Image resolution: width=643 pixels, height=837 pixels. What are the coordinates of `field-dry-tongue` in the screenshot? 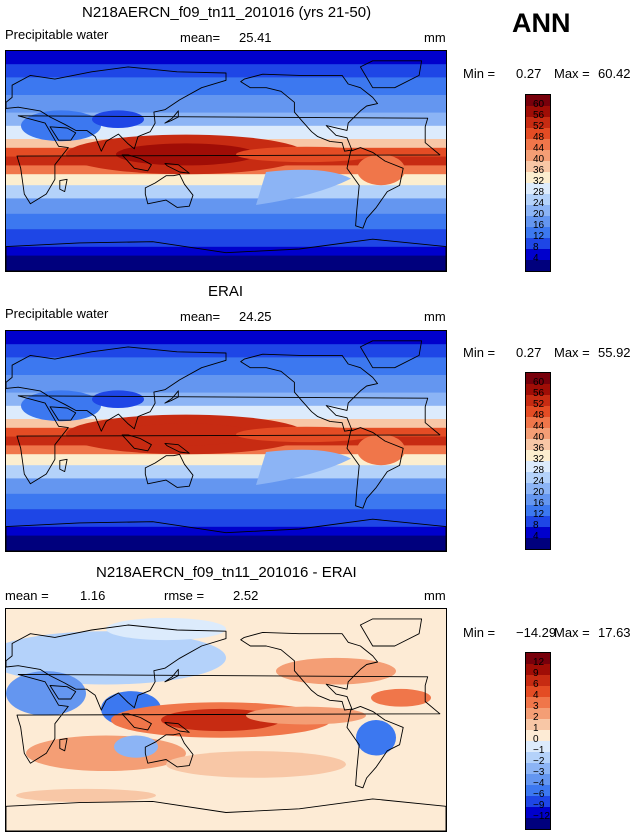 It's located at (303, 467).